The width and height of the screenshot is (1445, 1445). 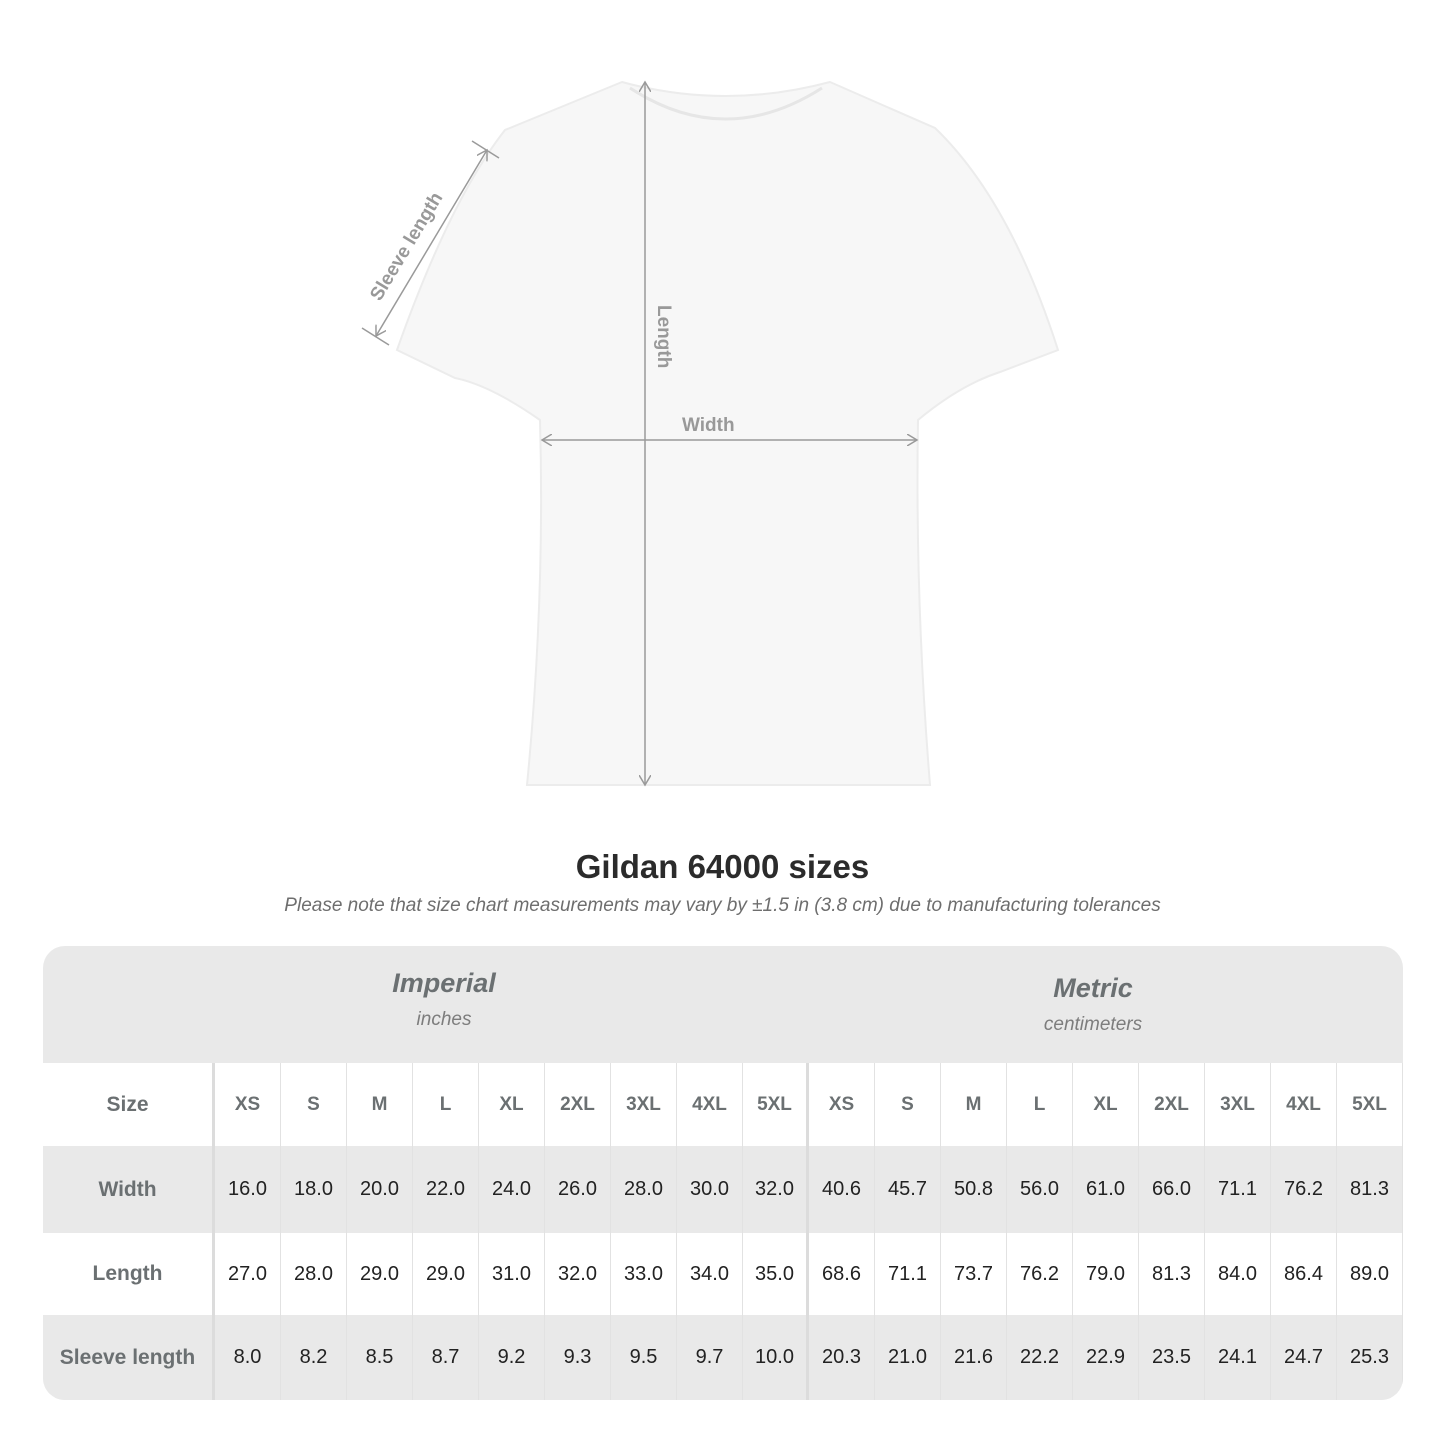 What do you see at coordinates (444, 1019) in the screenshot?
I see `imperial-unit: inches` at bounding box center [444, 1019].